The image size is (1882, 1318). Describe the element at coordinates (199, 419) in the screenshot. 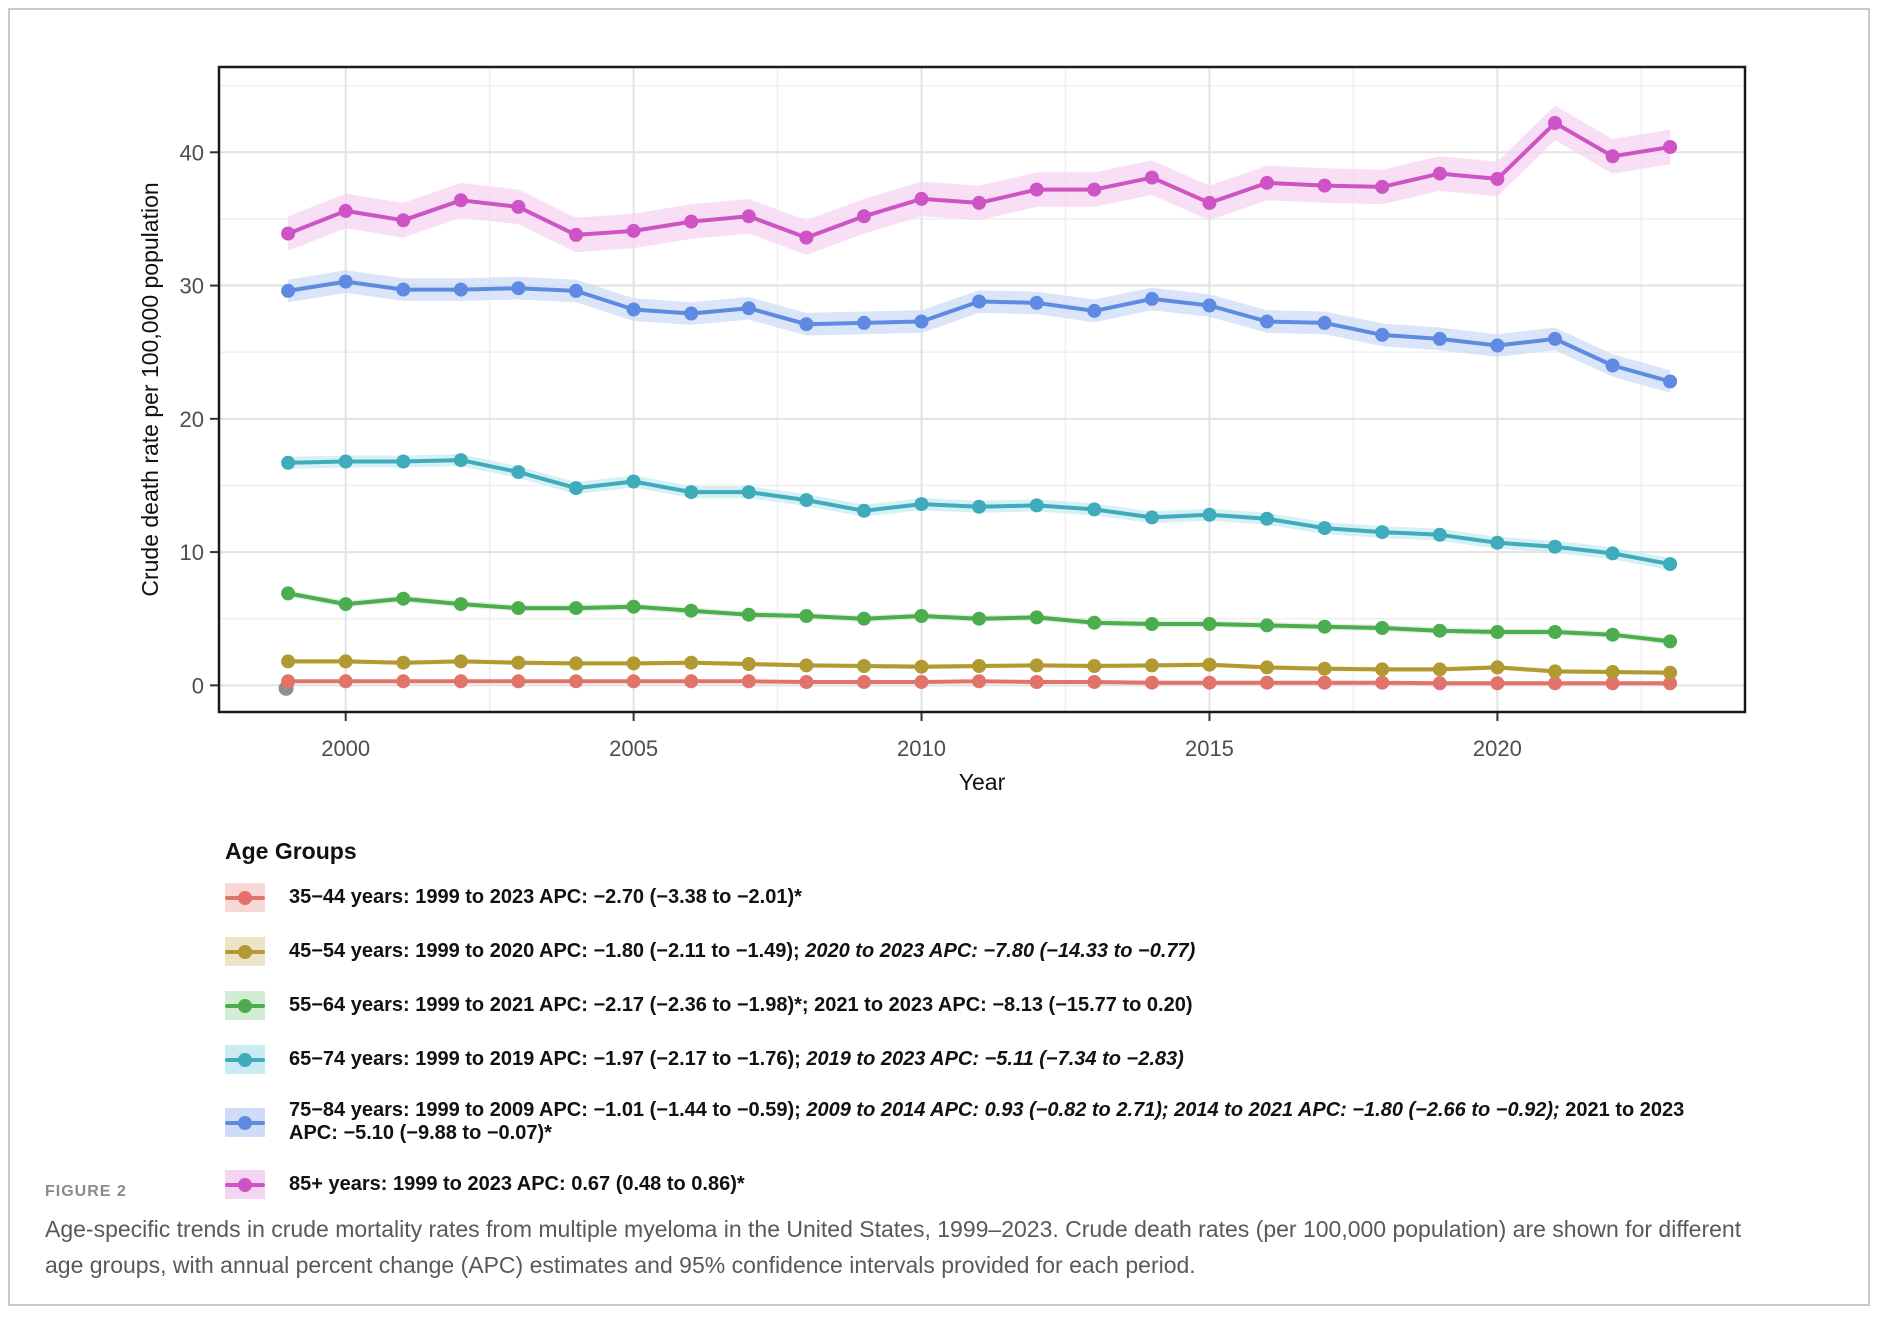

I see `y-axis: 0 10 20 30 40` at that location.